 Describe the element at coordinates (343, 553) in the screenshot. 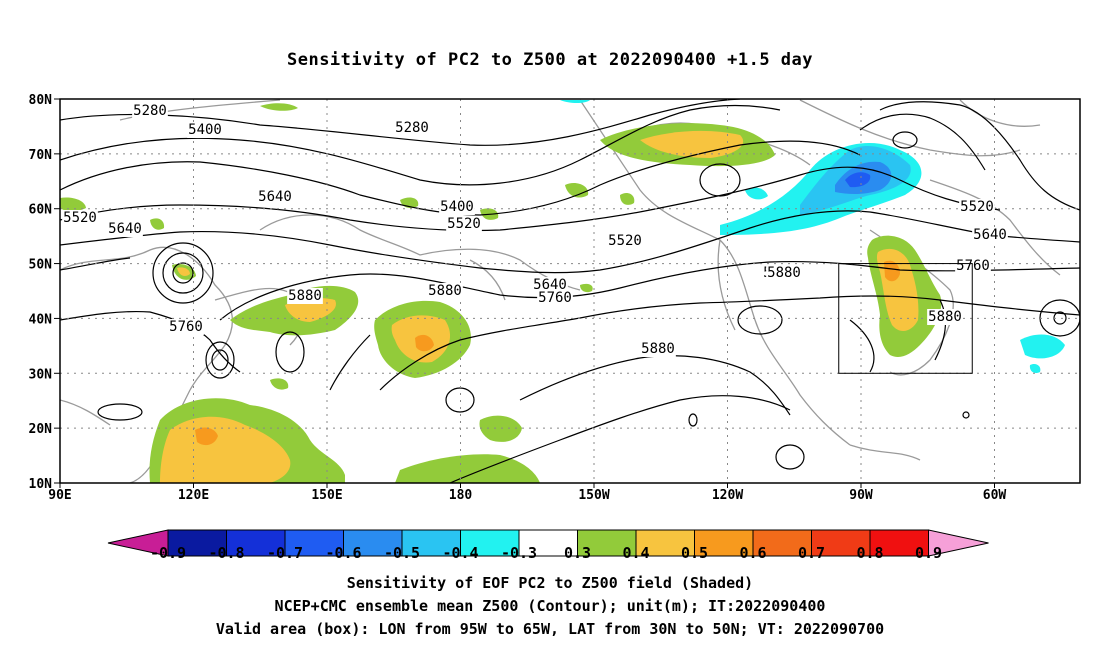

I see `colorbar-level-label: -0.6` at that location.